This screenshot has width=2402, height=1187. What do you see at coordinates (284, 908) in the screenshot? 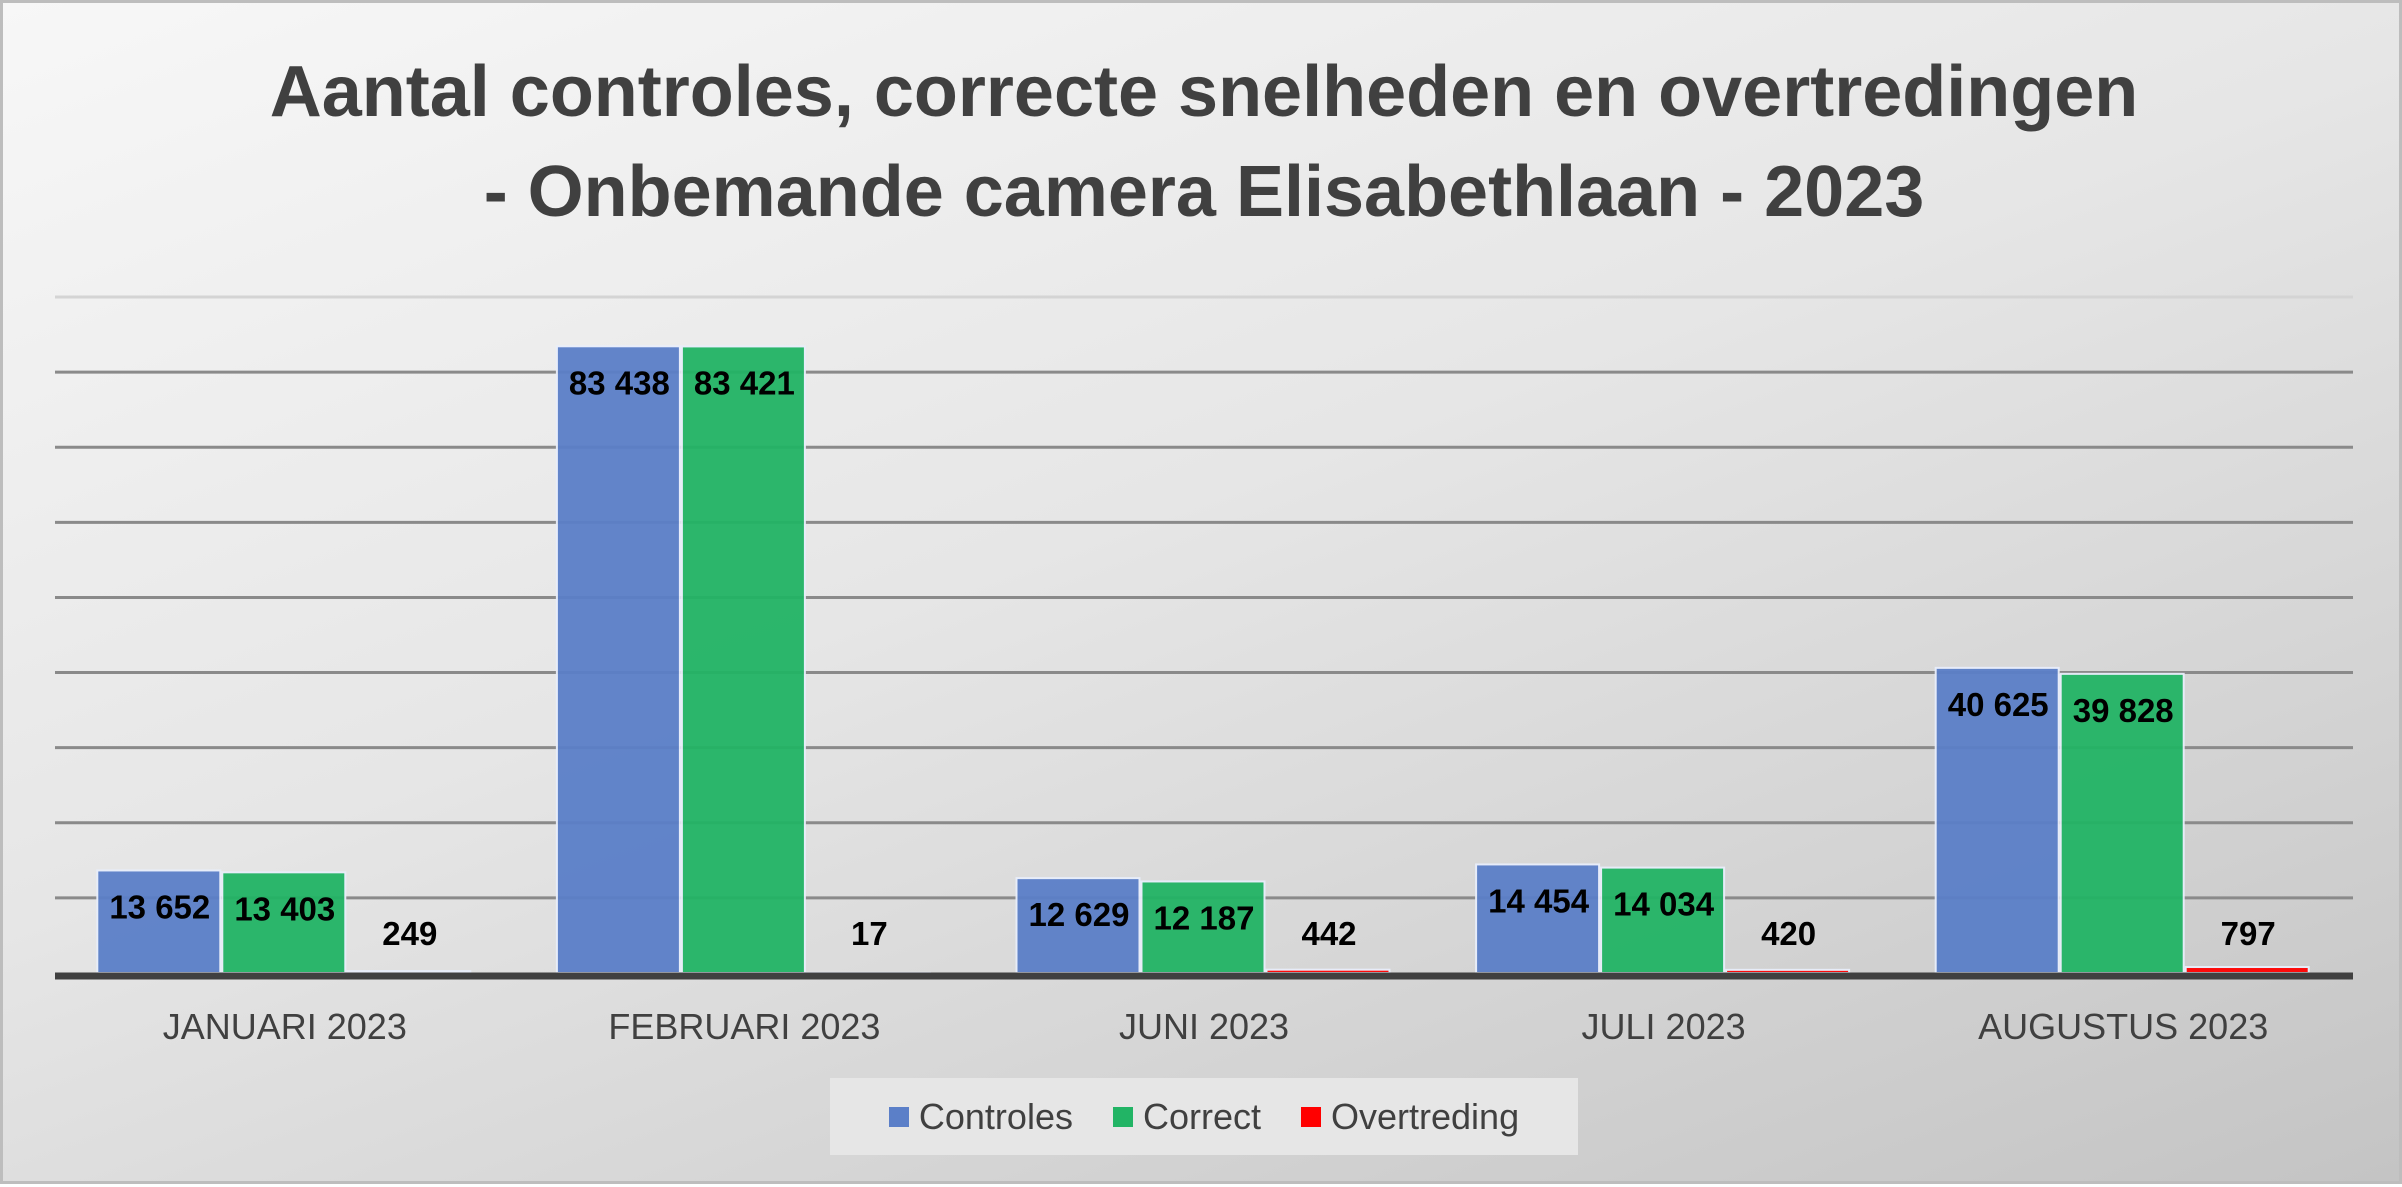
I see `data-label: 13 403` at bounding box center [284, 908].